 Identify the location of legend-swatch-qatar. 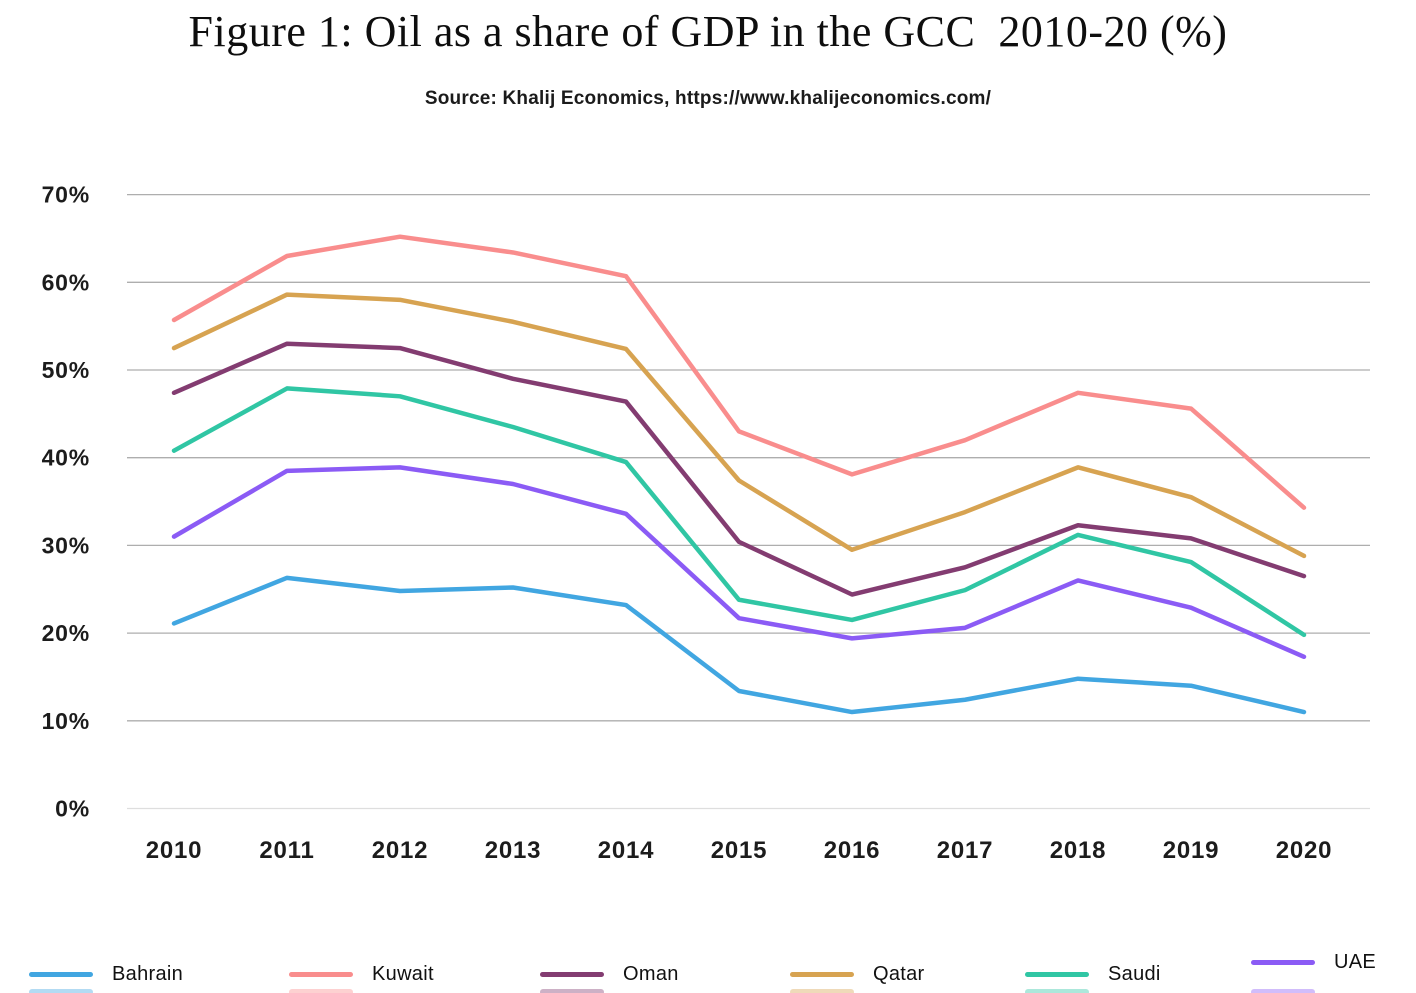
(822, 974).